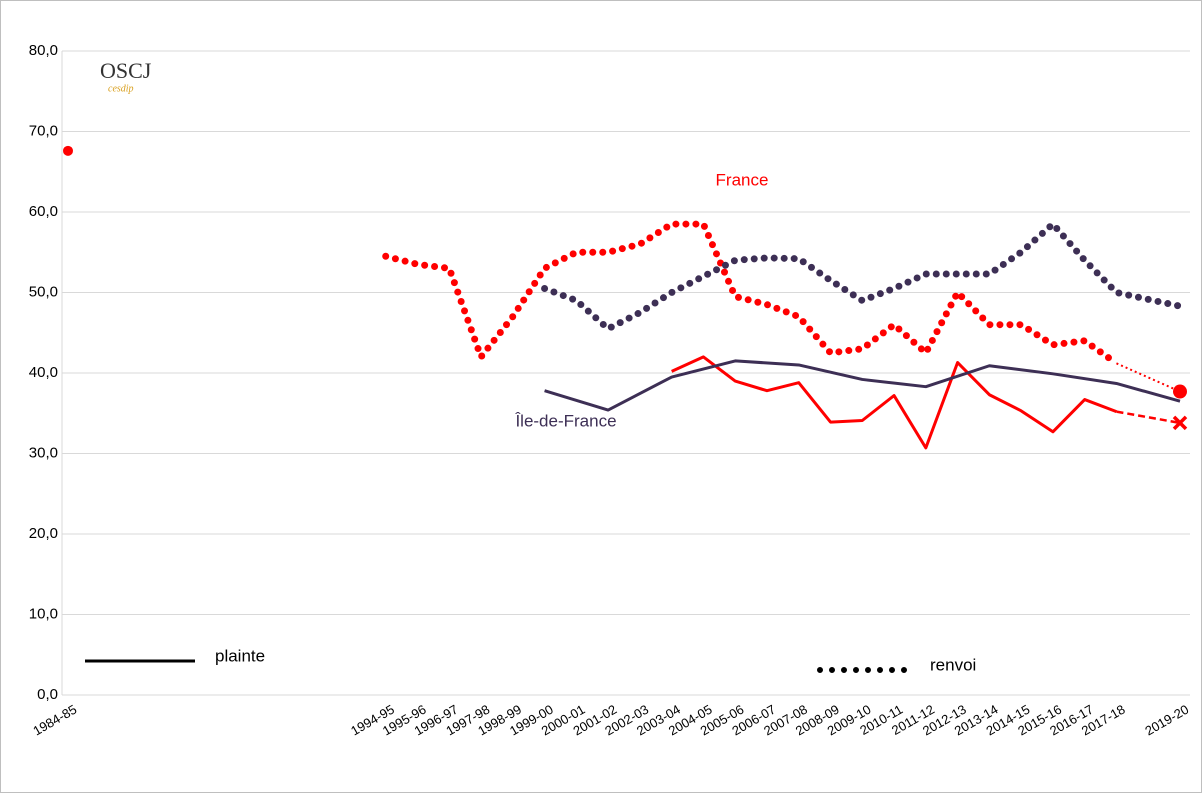  What do you see at coordinates (47, 694) in the screenshot?
I see `y-tick-label: 0,0` at bounding box center [47, 694].